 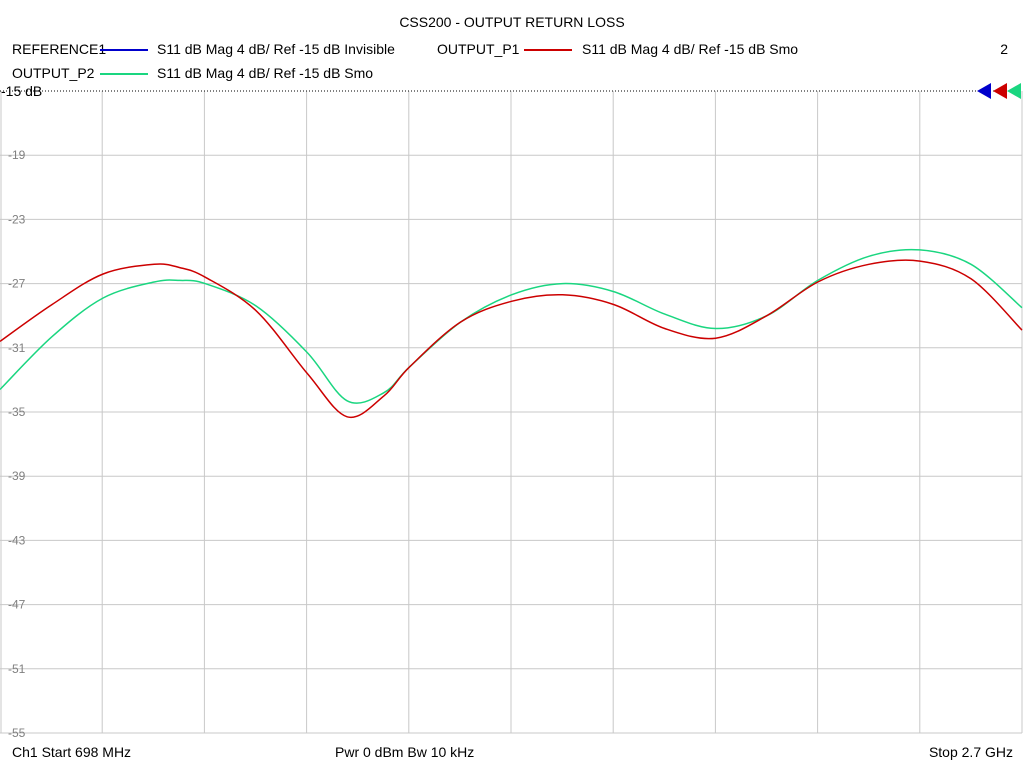 What do you see at coordinates (512, 22) in the screenshot?
I see `chart-title: CSS200 - OUTPUT RETURN LOSS` at bounding box center [512, 22].